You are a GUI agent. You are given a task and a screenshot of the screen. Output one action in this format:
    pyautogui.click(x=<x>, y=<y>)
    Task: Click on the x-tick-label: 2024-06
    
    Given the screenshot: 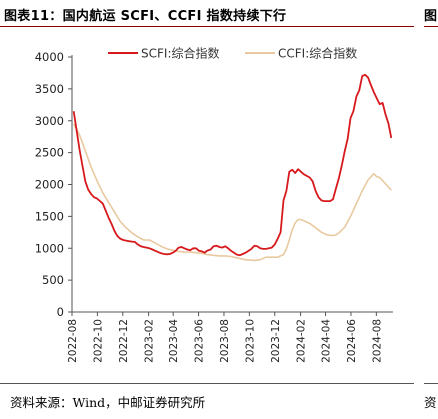 What is the action you would take?
    pyautogui.click(x=352, y=341)
    